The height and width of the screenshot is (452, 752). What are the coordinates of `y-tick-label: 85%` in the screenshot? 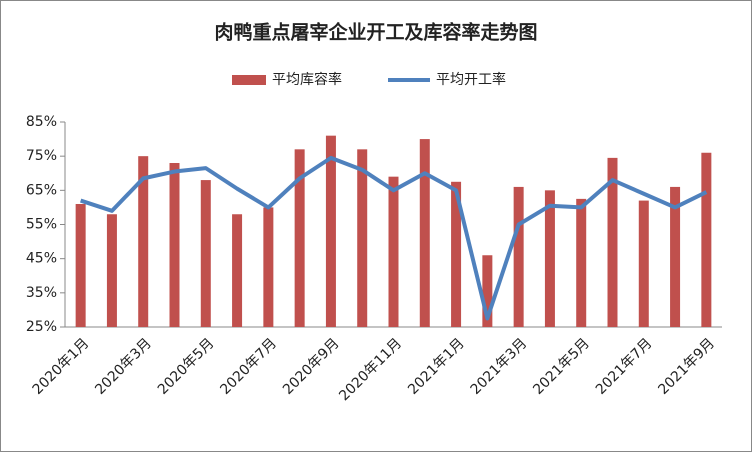 It's located at (41, 122).